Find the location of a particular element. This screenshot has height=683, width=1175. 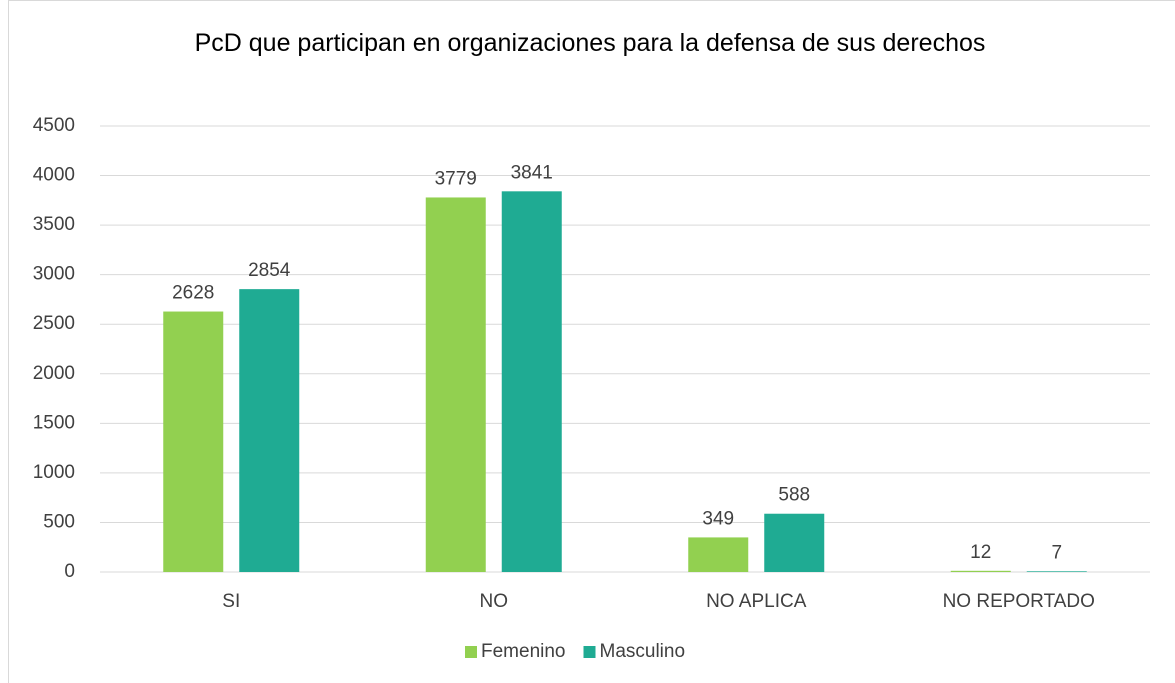

y-tick-label: 2500 is located at coordinates (54, 323).